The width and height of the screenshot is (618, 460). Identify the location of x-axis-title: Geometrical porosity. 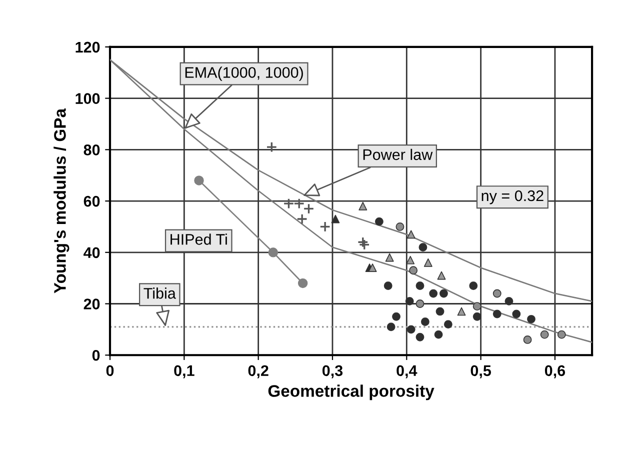
(351, 392).